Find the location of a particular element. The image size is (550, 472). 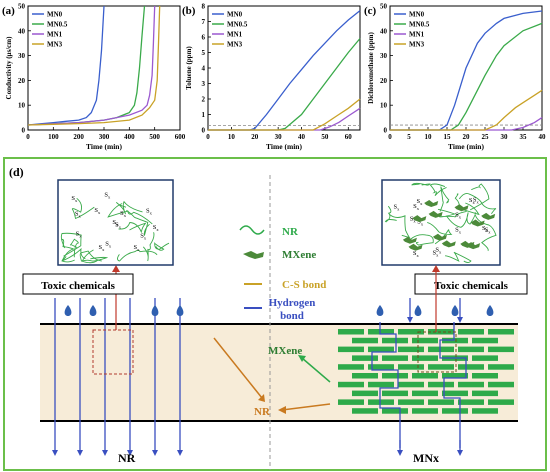

x-tick-label: 20 is located at coordinates (467, 137).